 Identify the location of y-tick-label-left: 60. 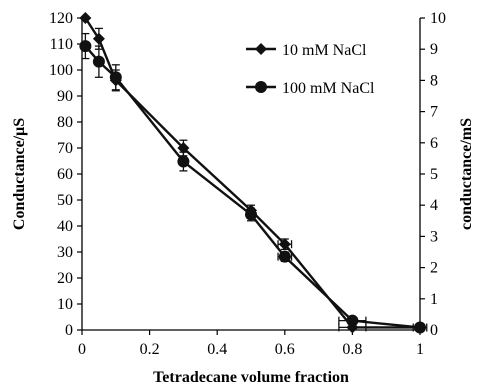
(65, 174).